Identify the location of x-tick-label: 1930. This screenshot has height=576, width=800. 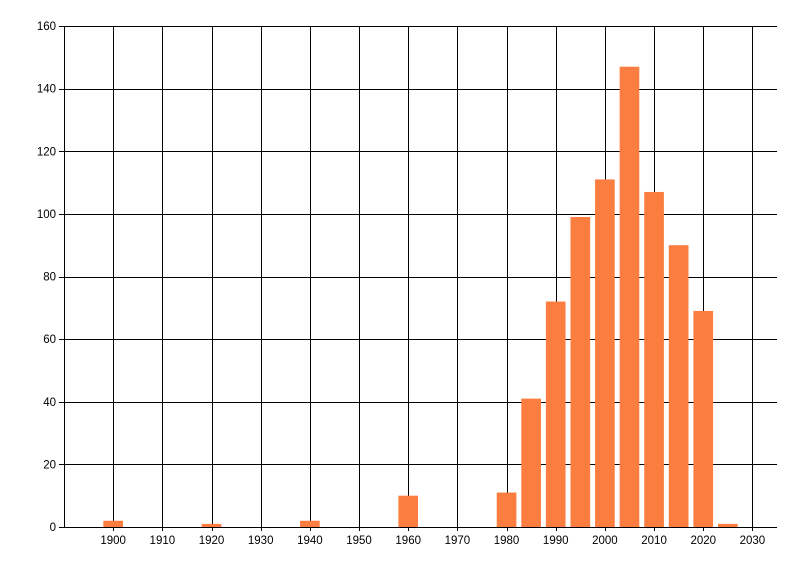
(261, 541).